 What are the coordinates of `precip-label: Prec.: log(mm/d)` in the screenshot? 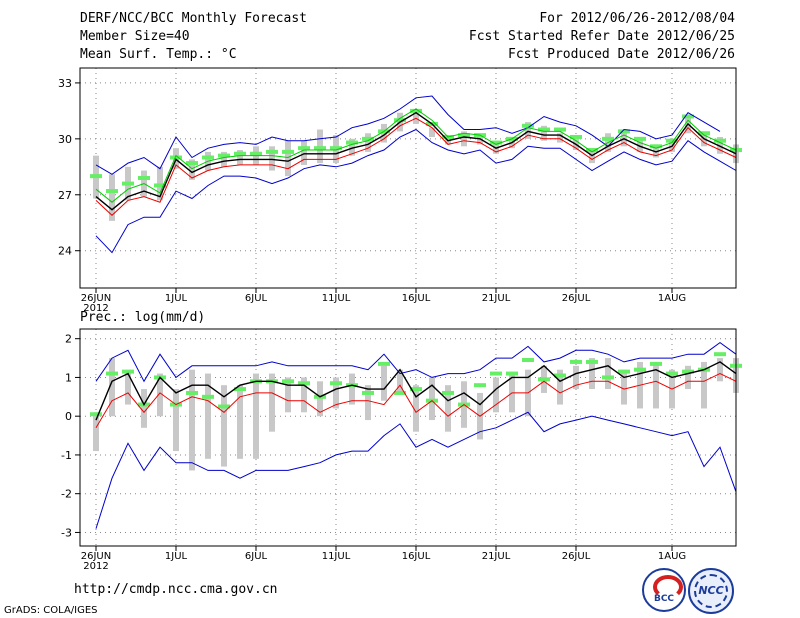 It's located at (143, 317).